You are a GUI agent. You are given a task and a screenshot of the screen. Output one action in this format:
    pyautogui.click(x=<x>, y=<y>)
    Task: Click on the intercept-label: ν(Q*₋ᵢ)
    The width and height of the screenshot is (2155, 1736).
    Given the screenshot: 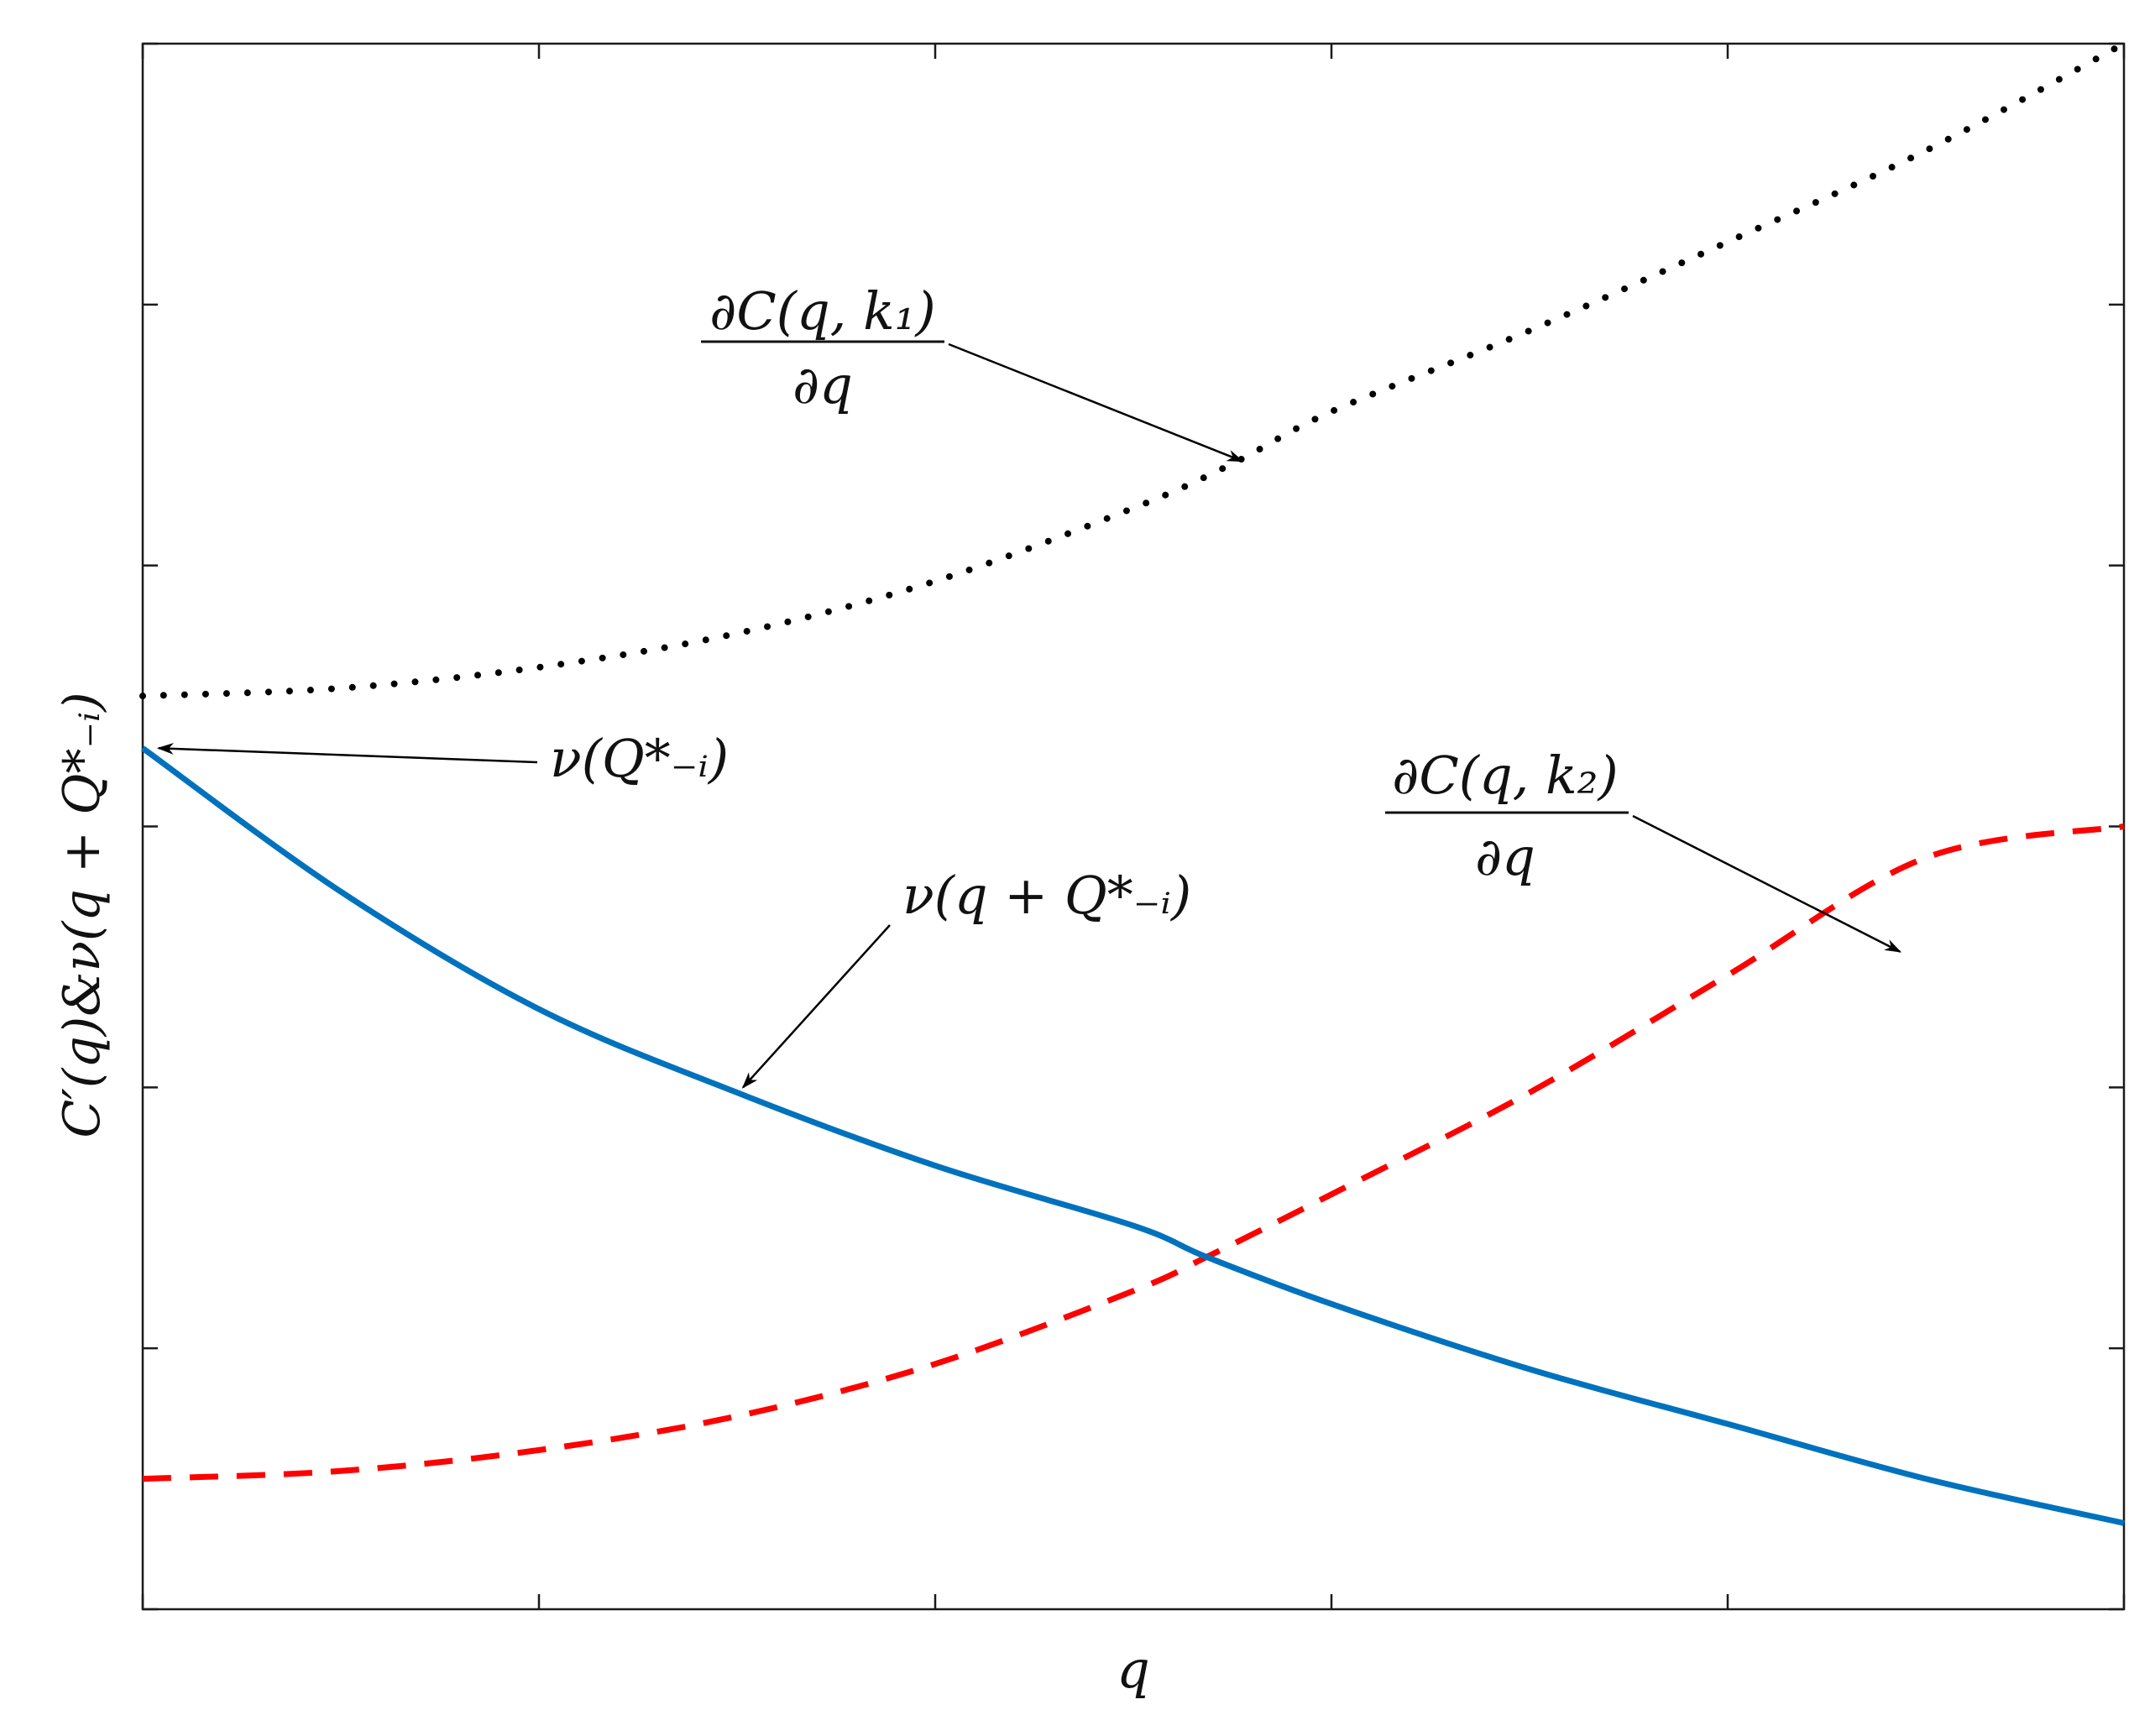 What is the action you would take?
    pyautogui.click(x=639, y=758)
    